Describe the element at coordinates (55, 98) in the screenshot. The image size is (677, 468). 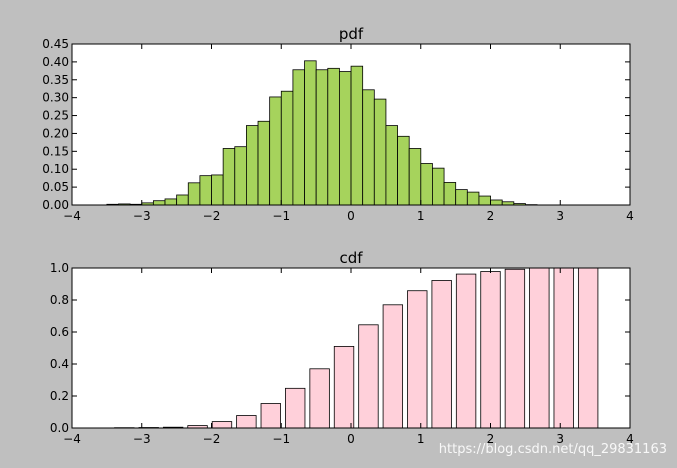
I see `y-tick-label: 0.30` at that location.